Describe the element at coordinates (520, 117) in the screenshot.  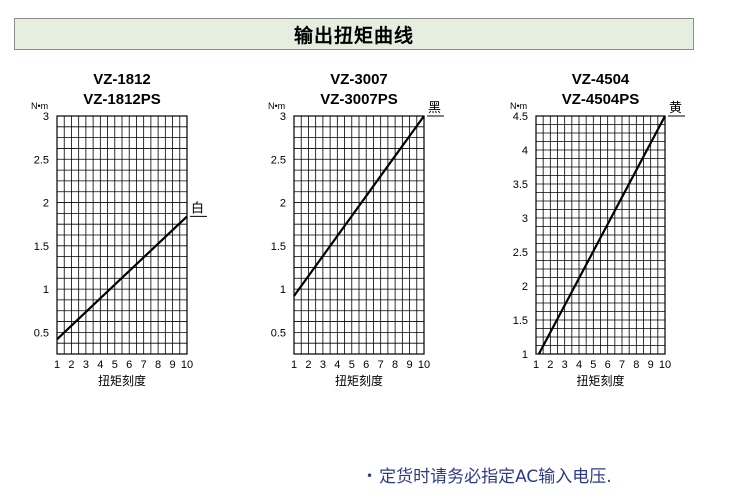
I see `y-tick-label: 4.5` at that location.